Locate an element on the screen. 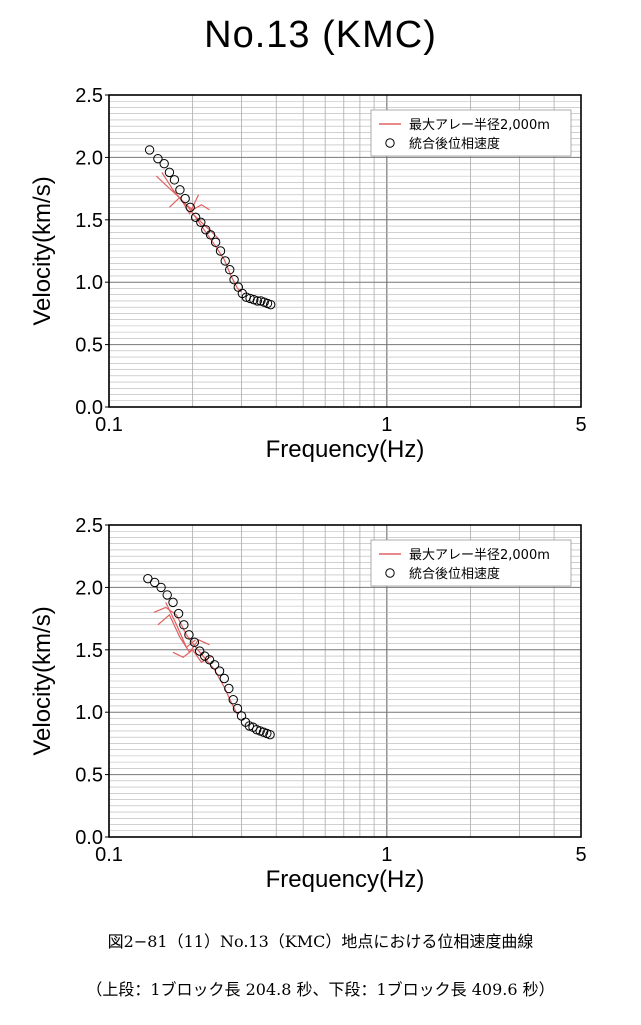 This screenshot has height=1025, width=641. page-title: No.13 (KMC) is located at coordinates (320, 35).